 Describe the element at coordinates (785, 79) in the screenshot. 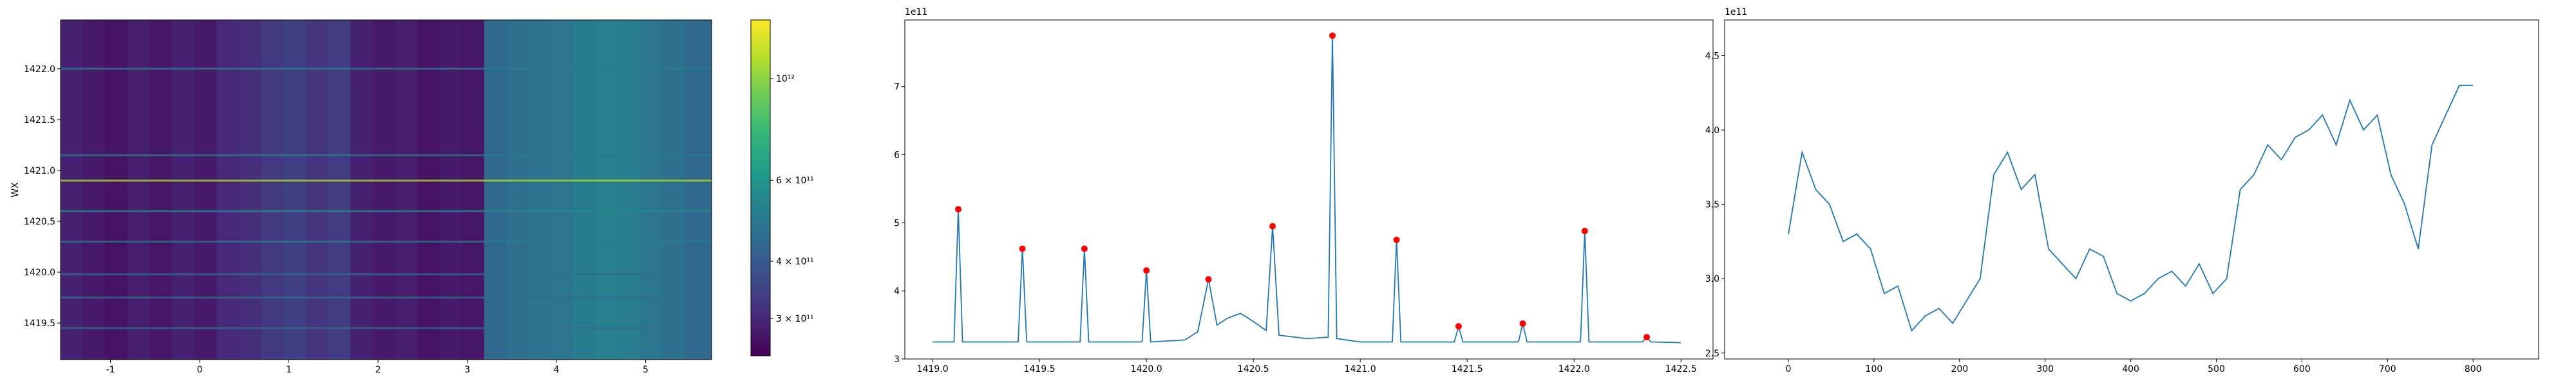

I see `colorbar-tick-label: 10¹²` at that location.